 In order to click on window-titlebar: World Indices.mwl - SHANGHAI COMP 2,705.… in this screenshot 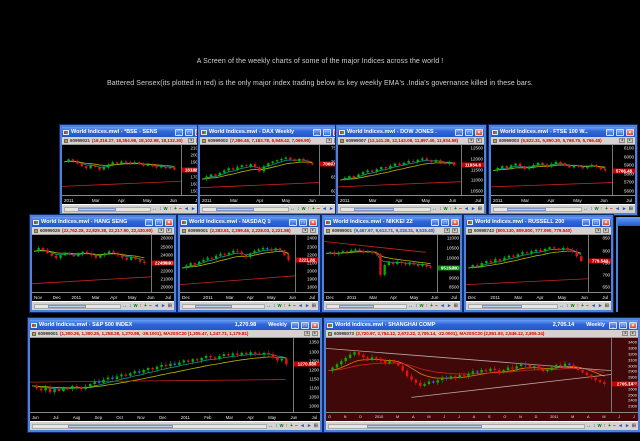, I will do `click(482, 325)`.